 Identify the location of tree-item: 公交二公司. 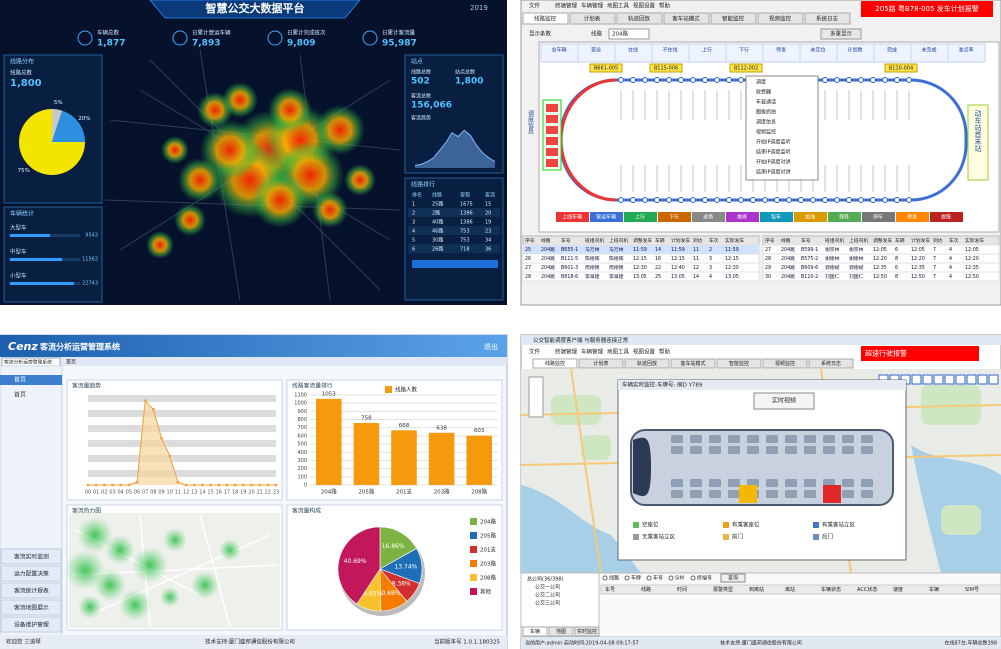
(547, 595).